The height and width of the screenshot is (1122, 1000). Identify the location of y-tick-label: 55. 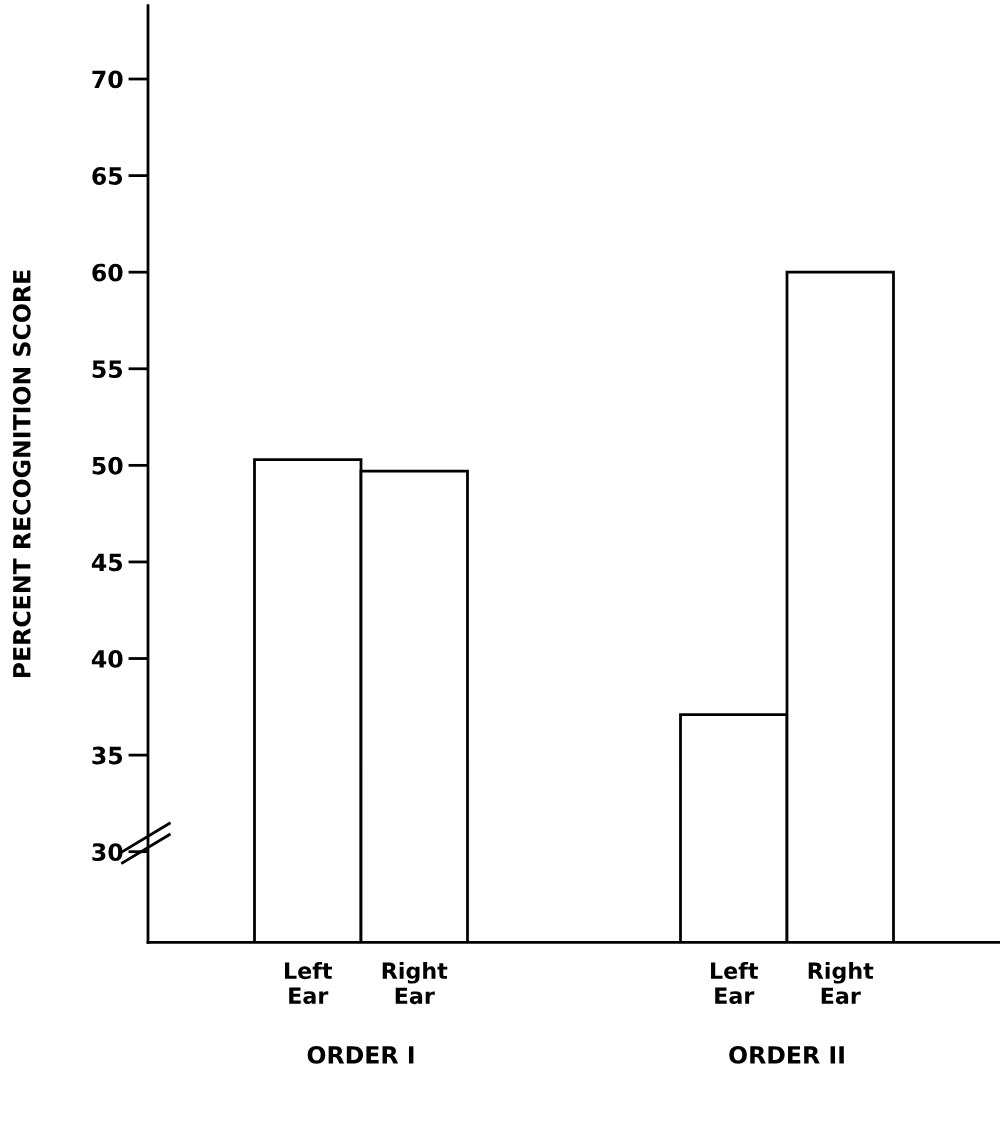
(107, 369).